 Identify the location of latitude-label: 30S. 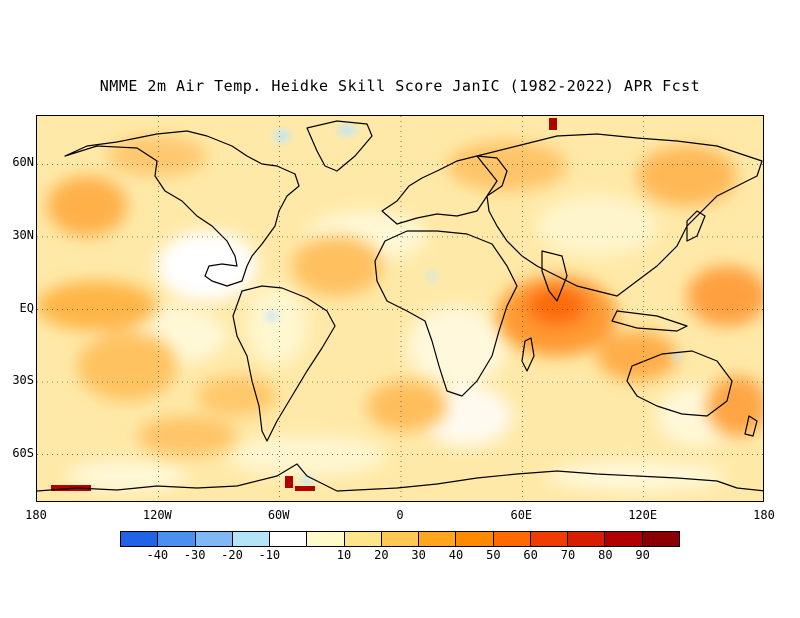
(23, 380).